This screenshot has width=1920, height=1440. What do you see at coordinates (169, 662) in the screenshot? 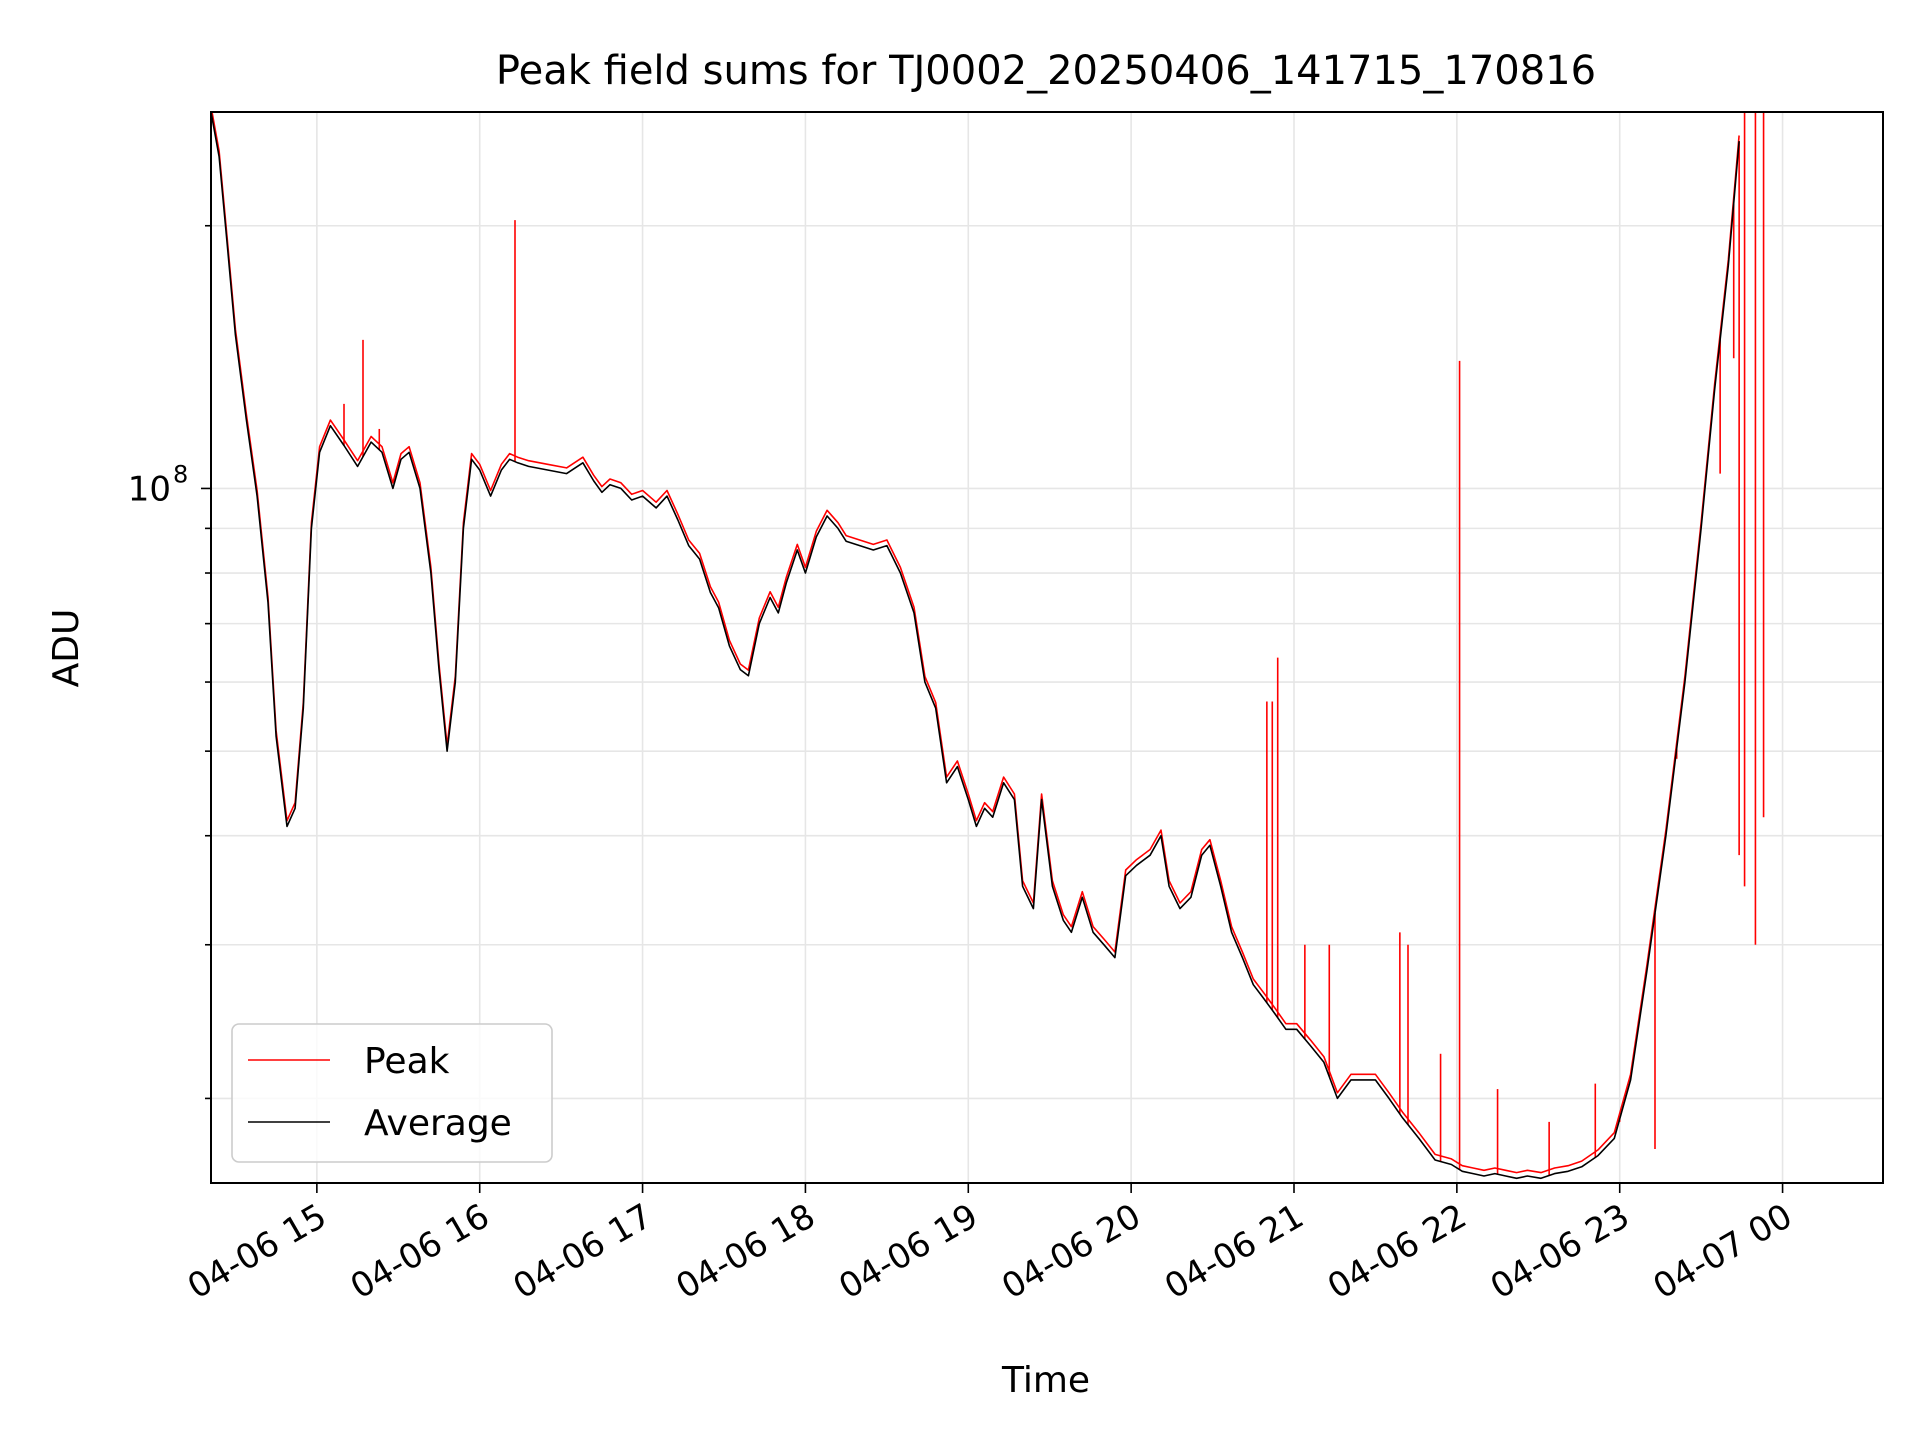
I see `y-axis-ticks: 10 8` at bounding box center [169, 662].